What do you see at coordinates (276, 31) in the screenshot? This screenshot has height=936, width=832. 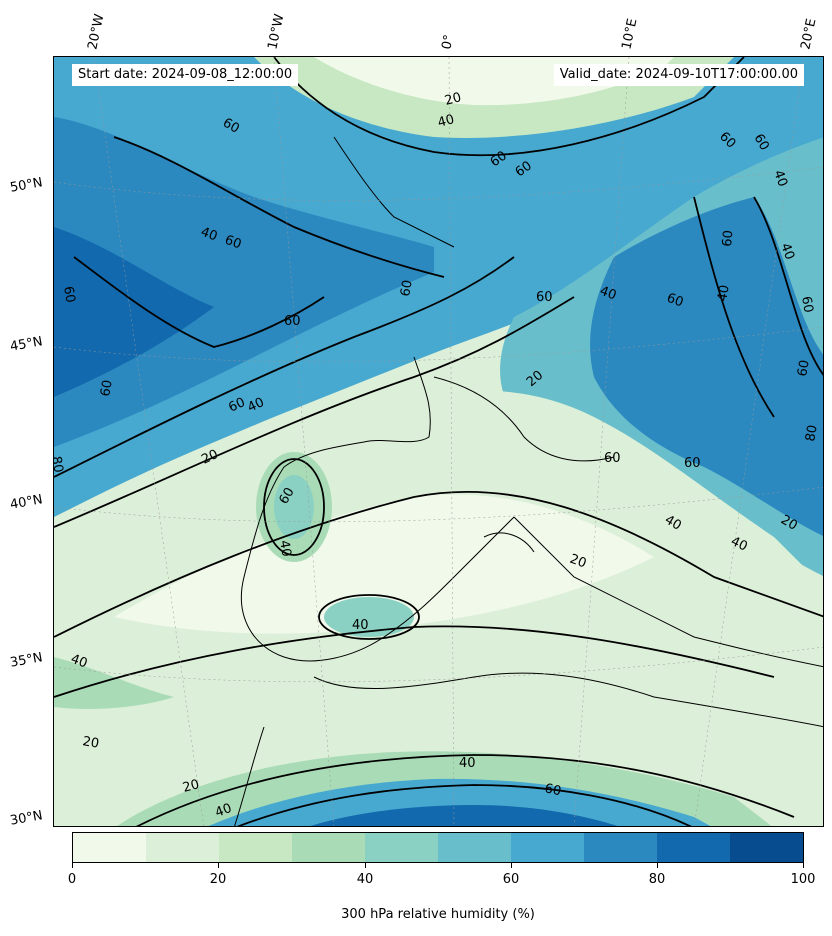 I see `longitude-label: 10°W` at bounding box center [276, 31].